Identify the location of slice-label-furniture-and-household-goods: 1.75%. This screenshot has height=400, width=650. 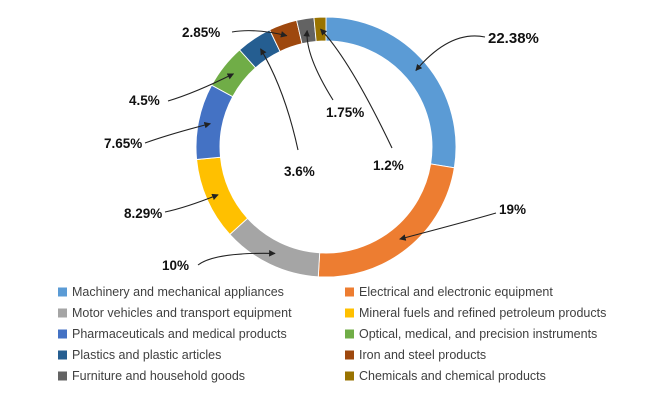
(345, 112).